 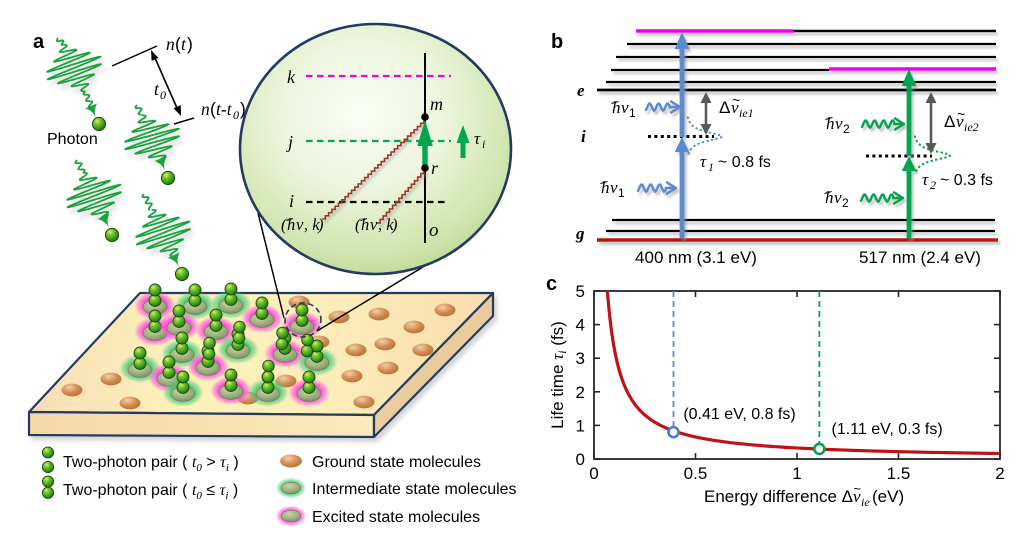 I want to click on svg-text: Intermediate state molecules, so click(x=414, y=489).